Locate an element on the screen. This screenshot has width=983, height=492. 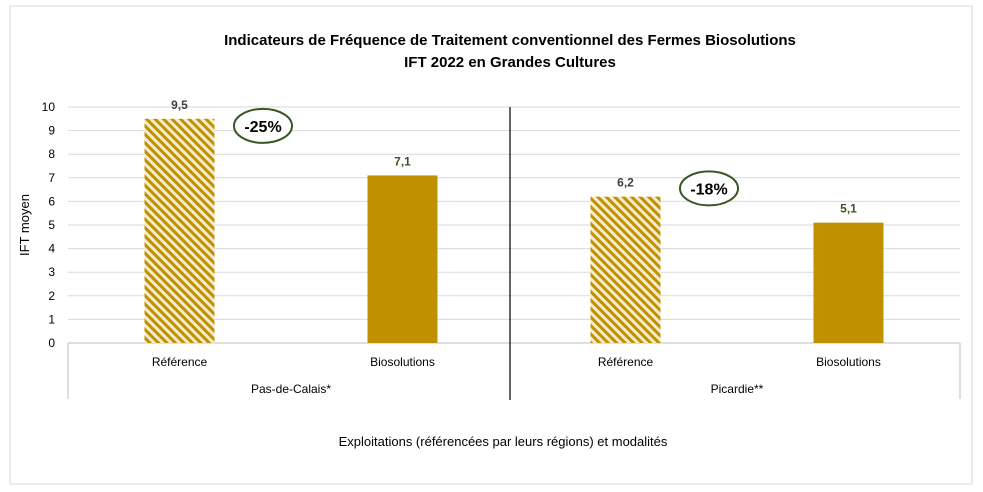
y-tick-label: 3 is located at coordinates (51, 272).